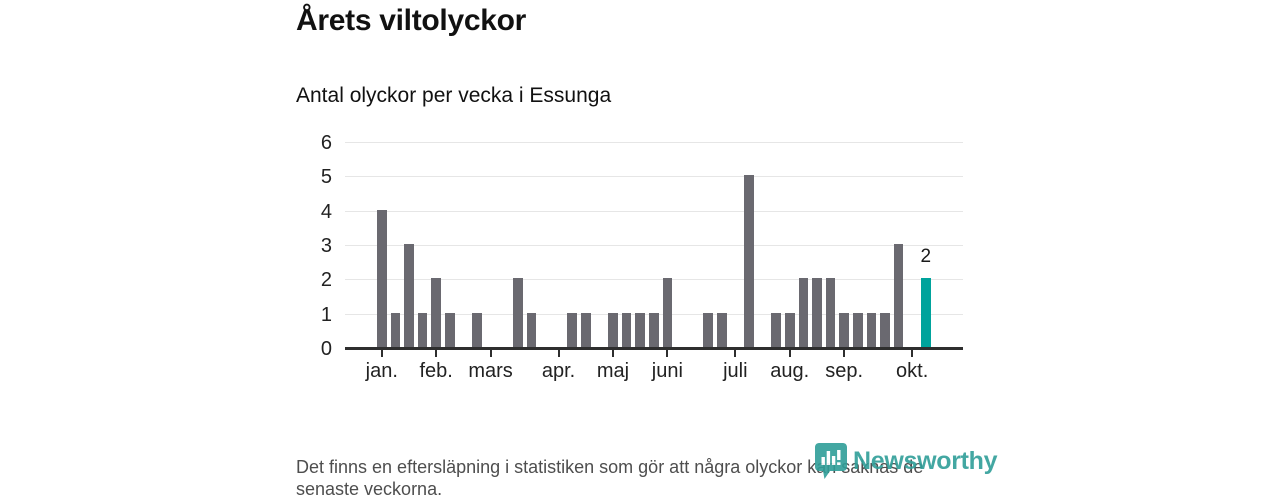  What do you see at coordinates (326, 314) in the screenshot?
I see `y-axis-label-1: 1` at bounding box center [326, 314].